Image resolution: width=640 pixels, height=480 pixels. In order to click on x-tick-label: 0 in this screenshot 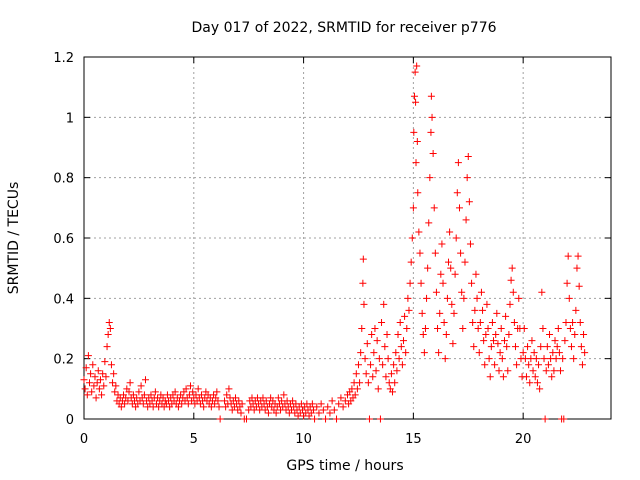, I will do `click(84, 439)`.